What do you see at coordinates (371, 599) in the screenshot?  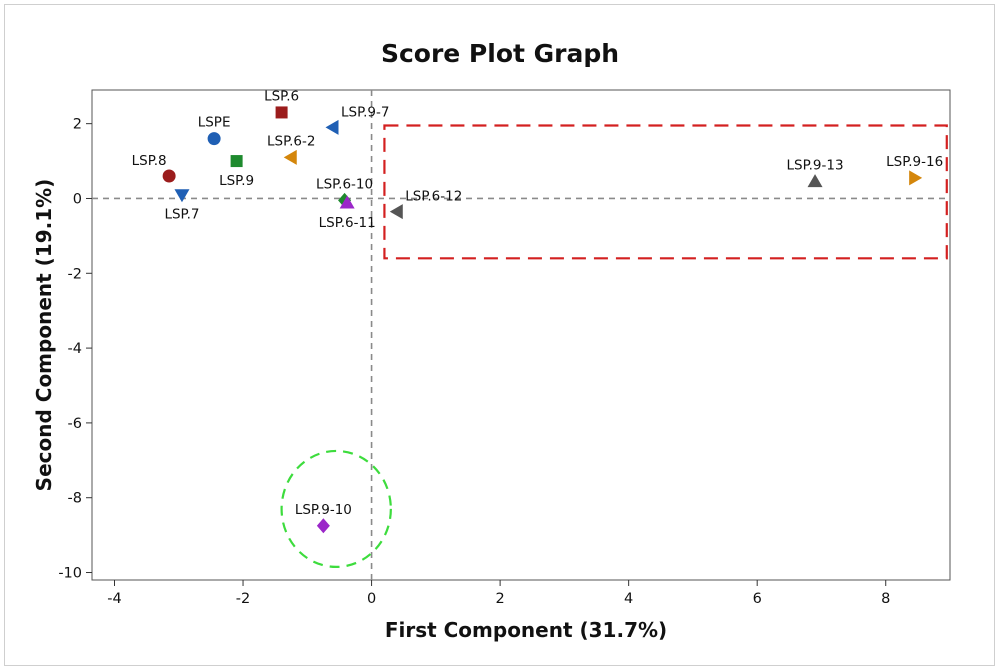 I see `x-tick-label: 0` at bounding box center [371, 599].